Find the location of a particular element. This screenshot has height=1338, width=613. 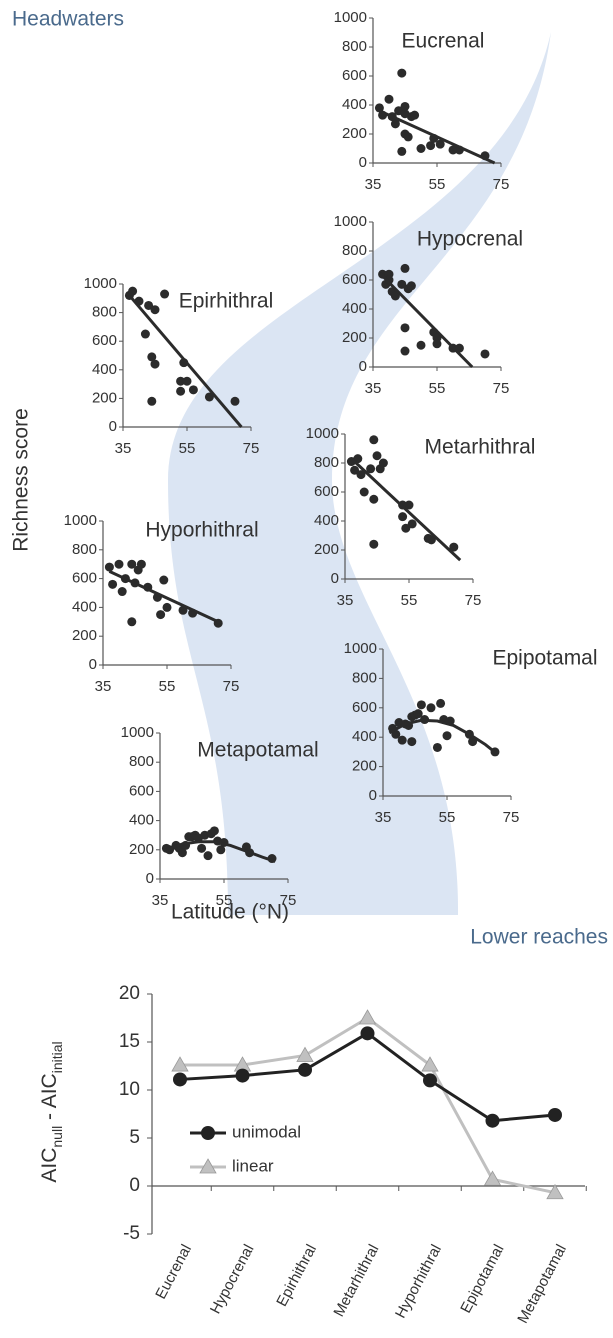

y-tick-label: 10 is located at coordinates (129, 1089).